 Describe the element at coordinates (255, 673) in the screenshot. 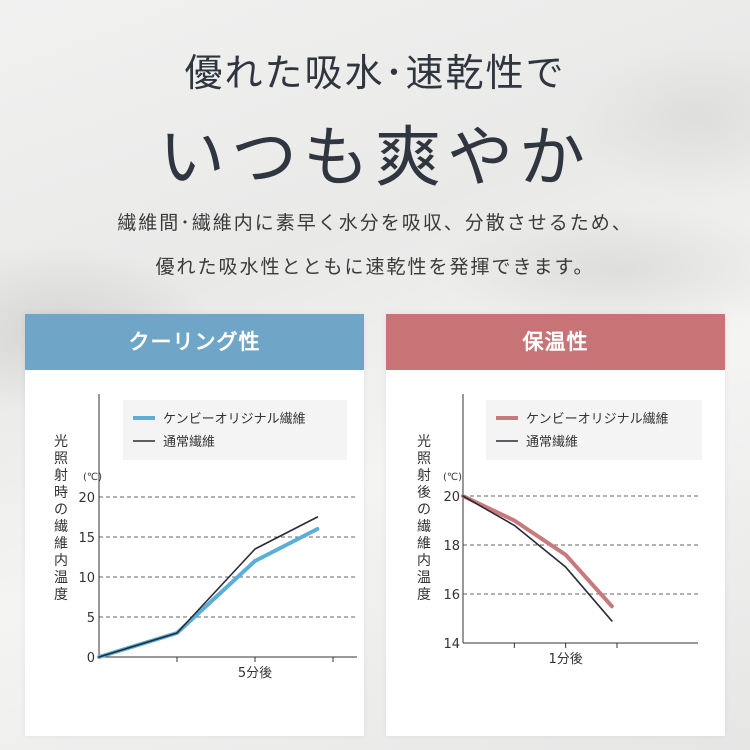

I see `x-tick-label: 5分後` at that location.